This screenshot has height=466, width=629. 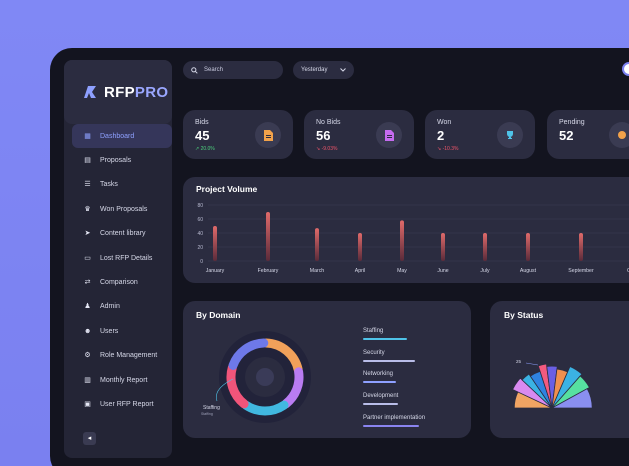 What do you see at coordinates (528, 271) in the screenshot?
I see `x-tick-label: August` at bounding box center [528, 271].